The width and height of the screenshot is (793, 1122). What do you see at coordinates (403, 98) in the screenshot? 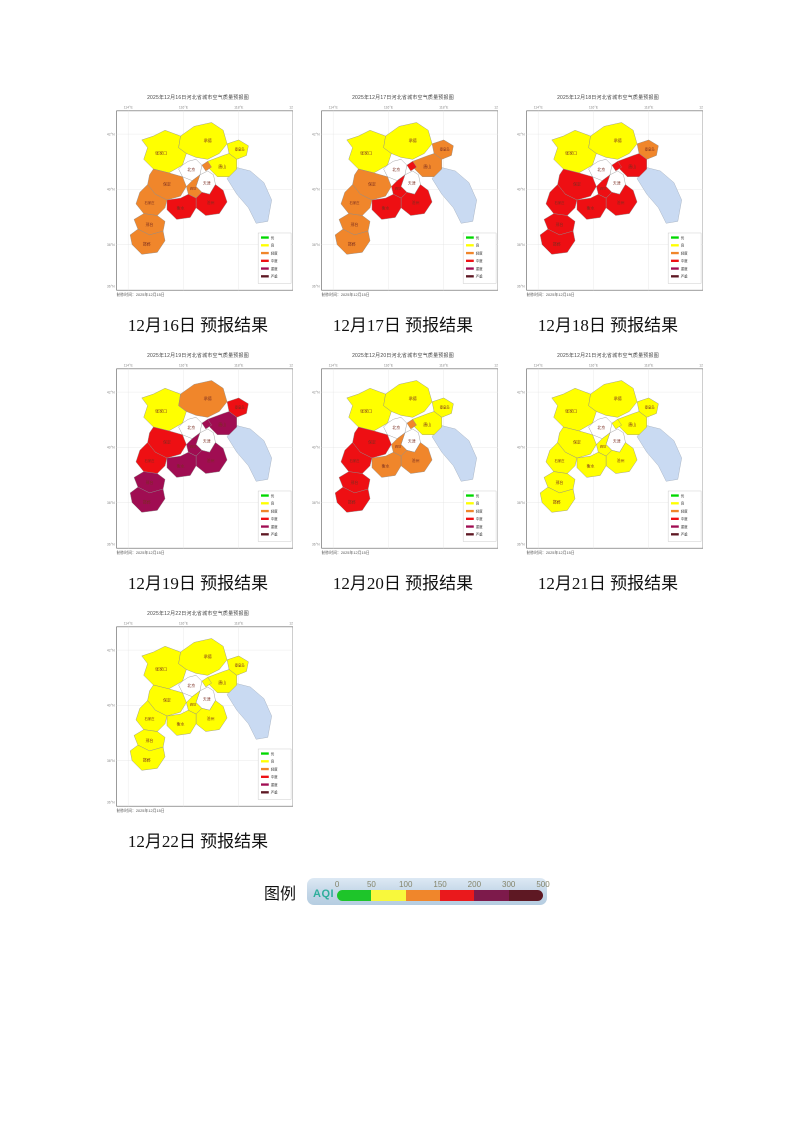
I see `map-title: 2025年12月17日河北省城市空气质量预报图` at bounding box center [403, 98].